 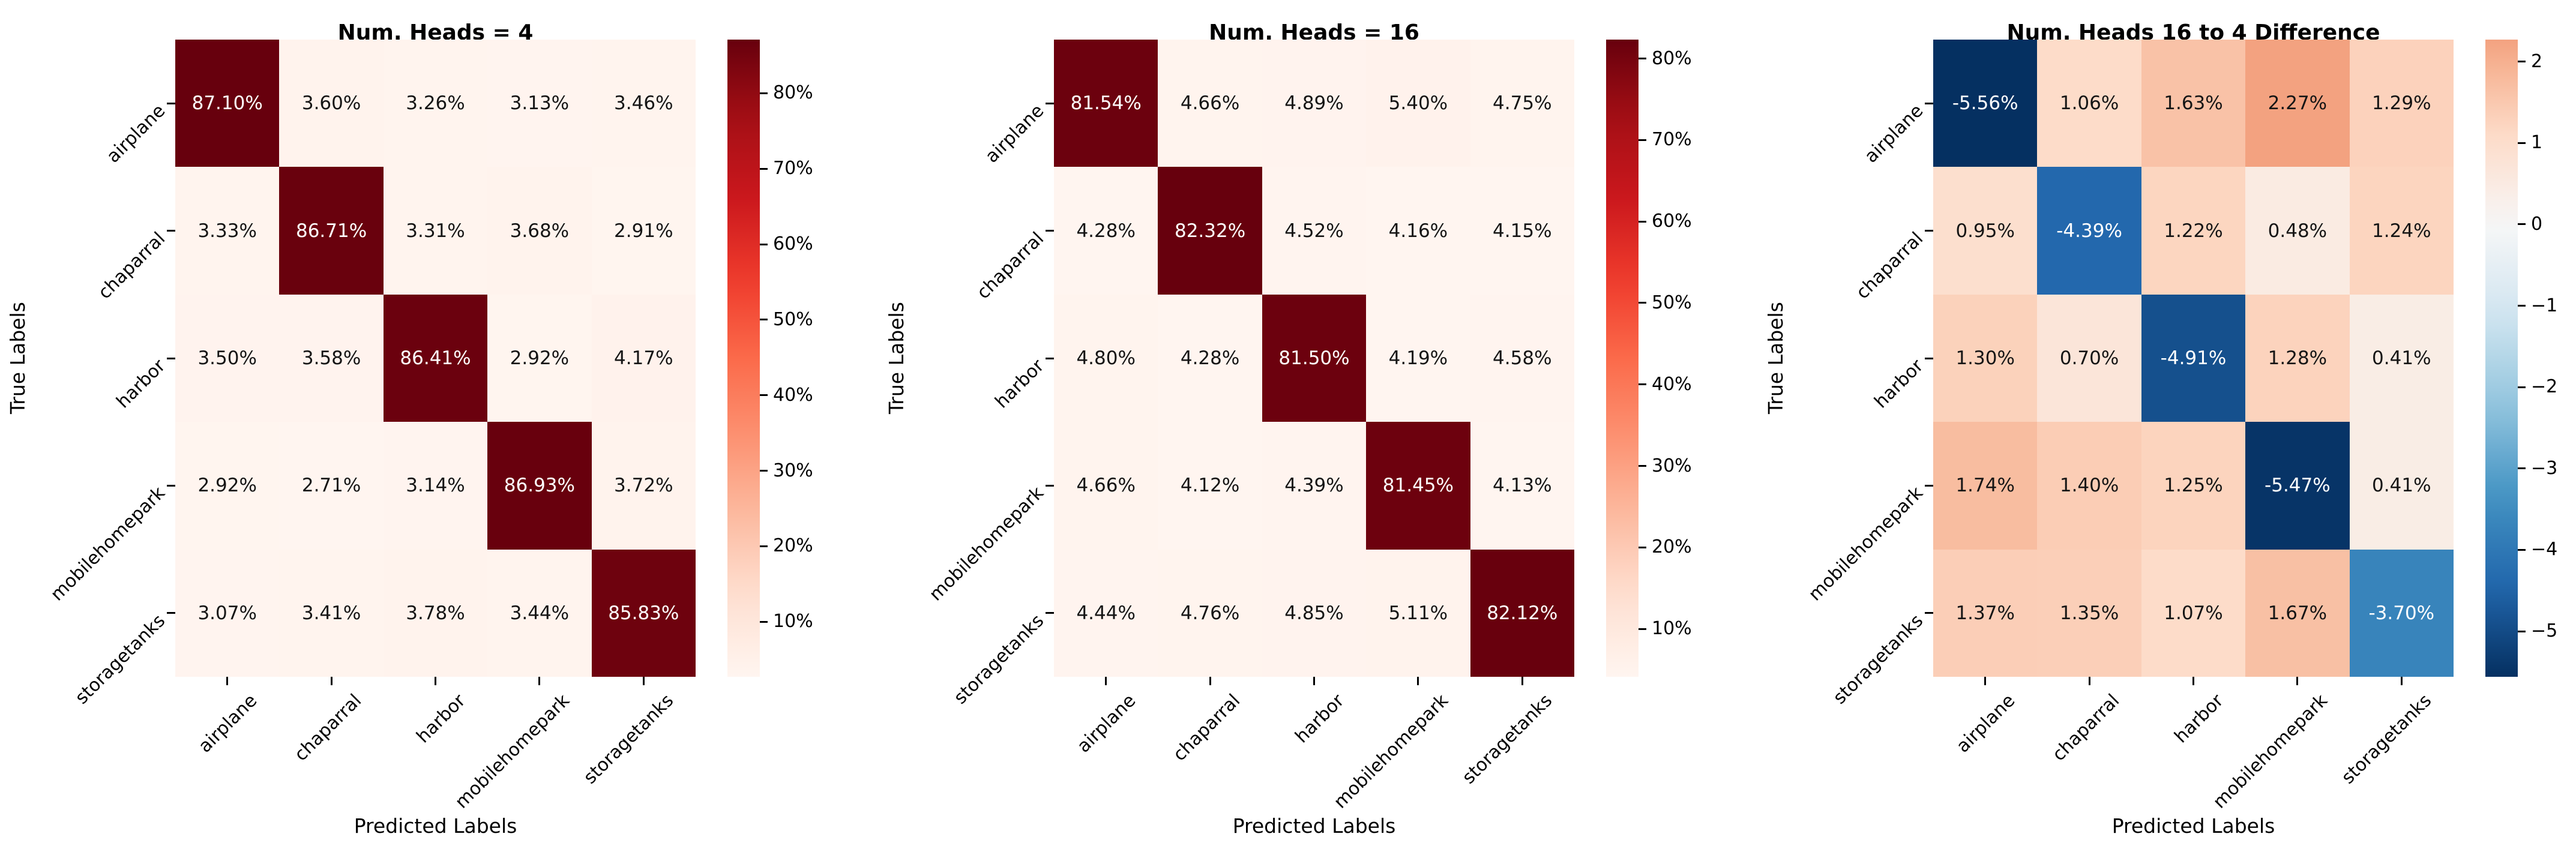 I want to click on heatmap-cell-mobilehomepark-chaparral: 2.71%, so click(x=331, y=486).